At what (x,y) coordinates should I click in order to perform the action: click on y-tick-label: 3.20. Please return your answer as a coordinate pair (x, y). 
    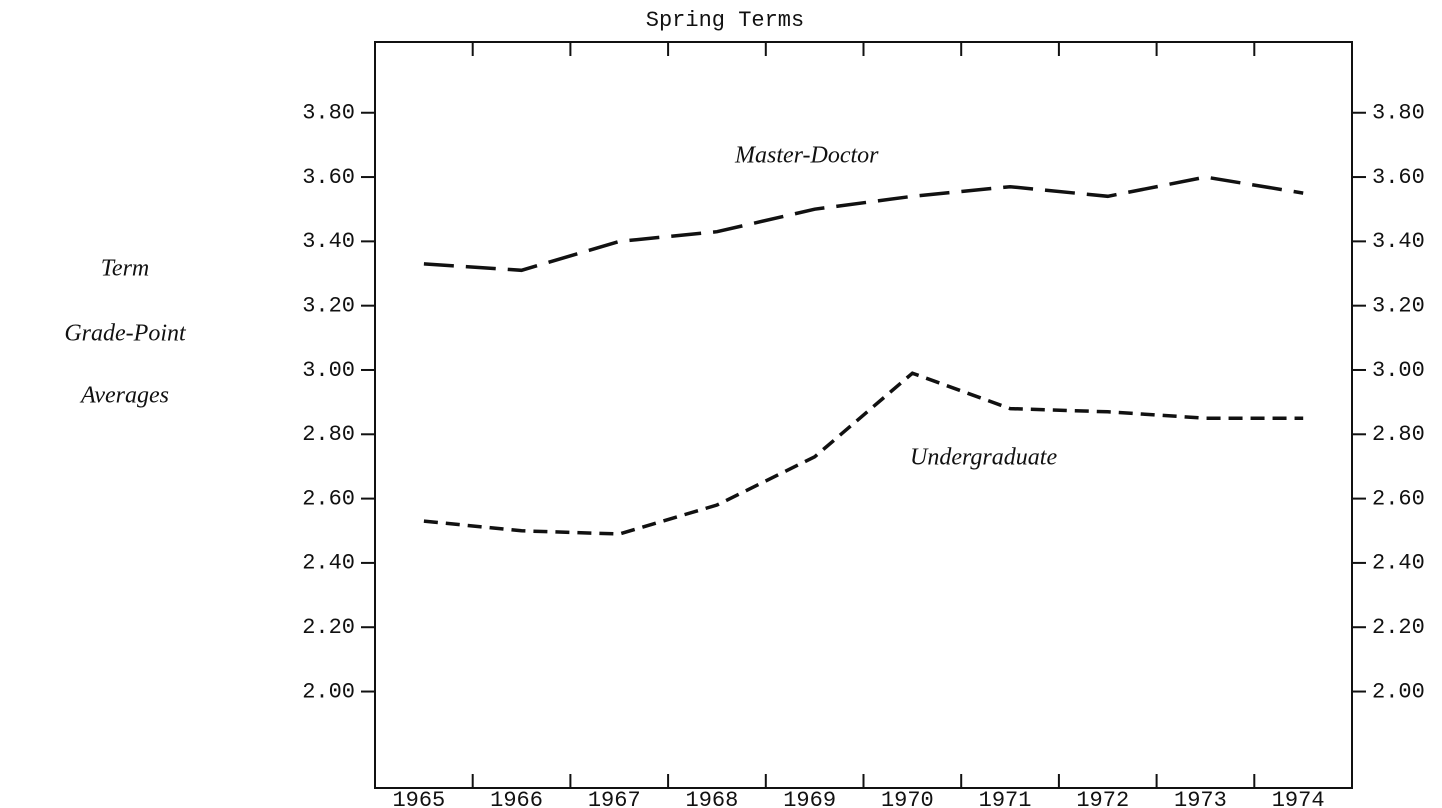
    Looking at the image, I should click on (328, 305).